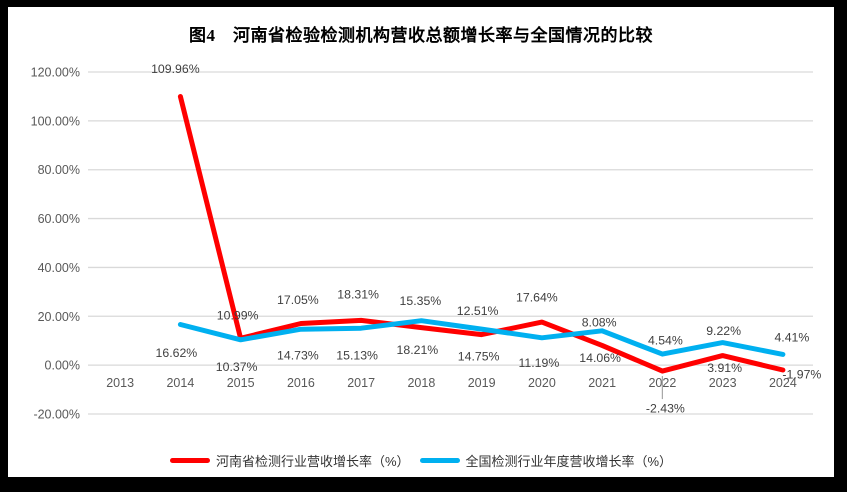 This screenshot has height=492, width=847. I want to click on legend-item-henan: 河南省检测行业营收增长率（%）, so click(289, 460).